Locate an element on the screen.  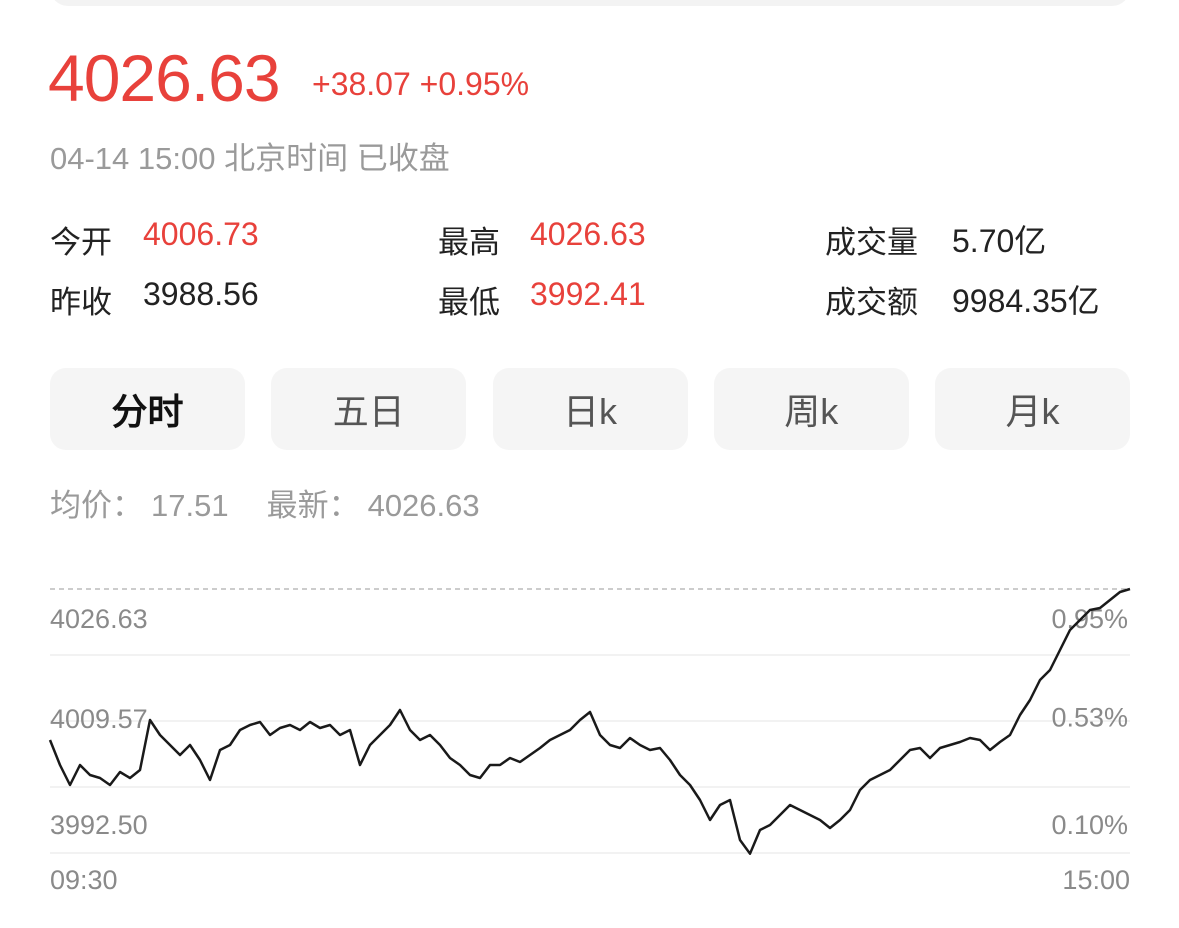
stat-label: 今开 is located at coordinates (81, 242).